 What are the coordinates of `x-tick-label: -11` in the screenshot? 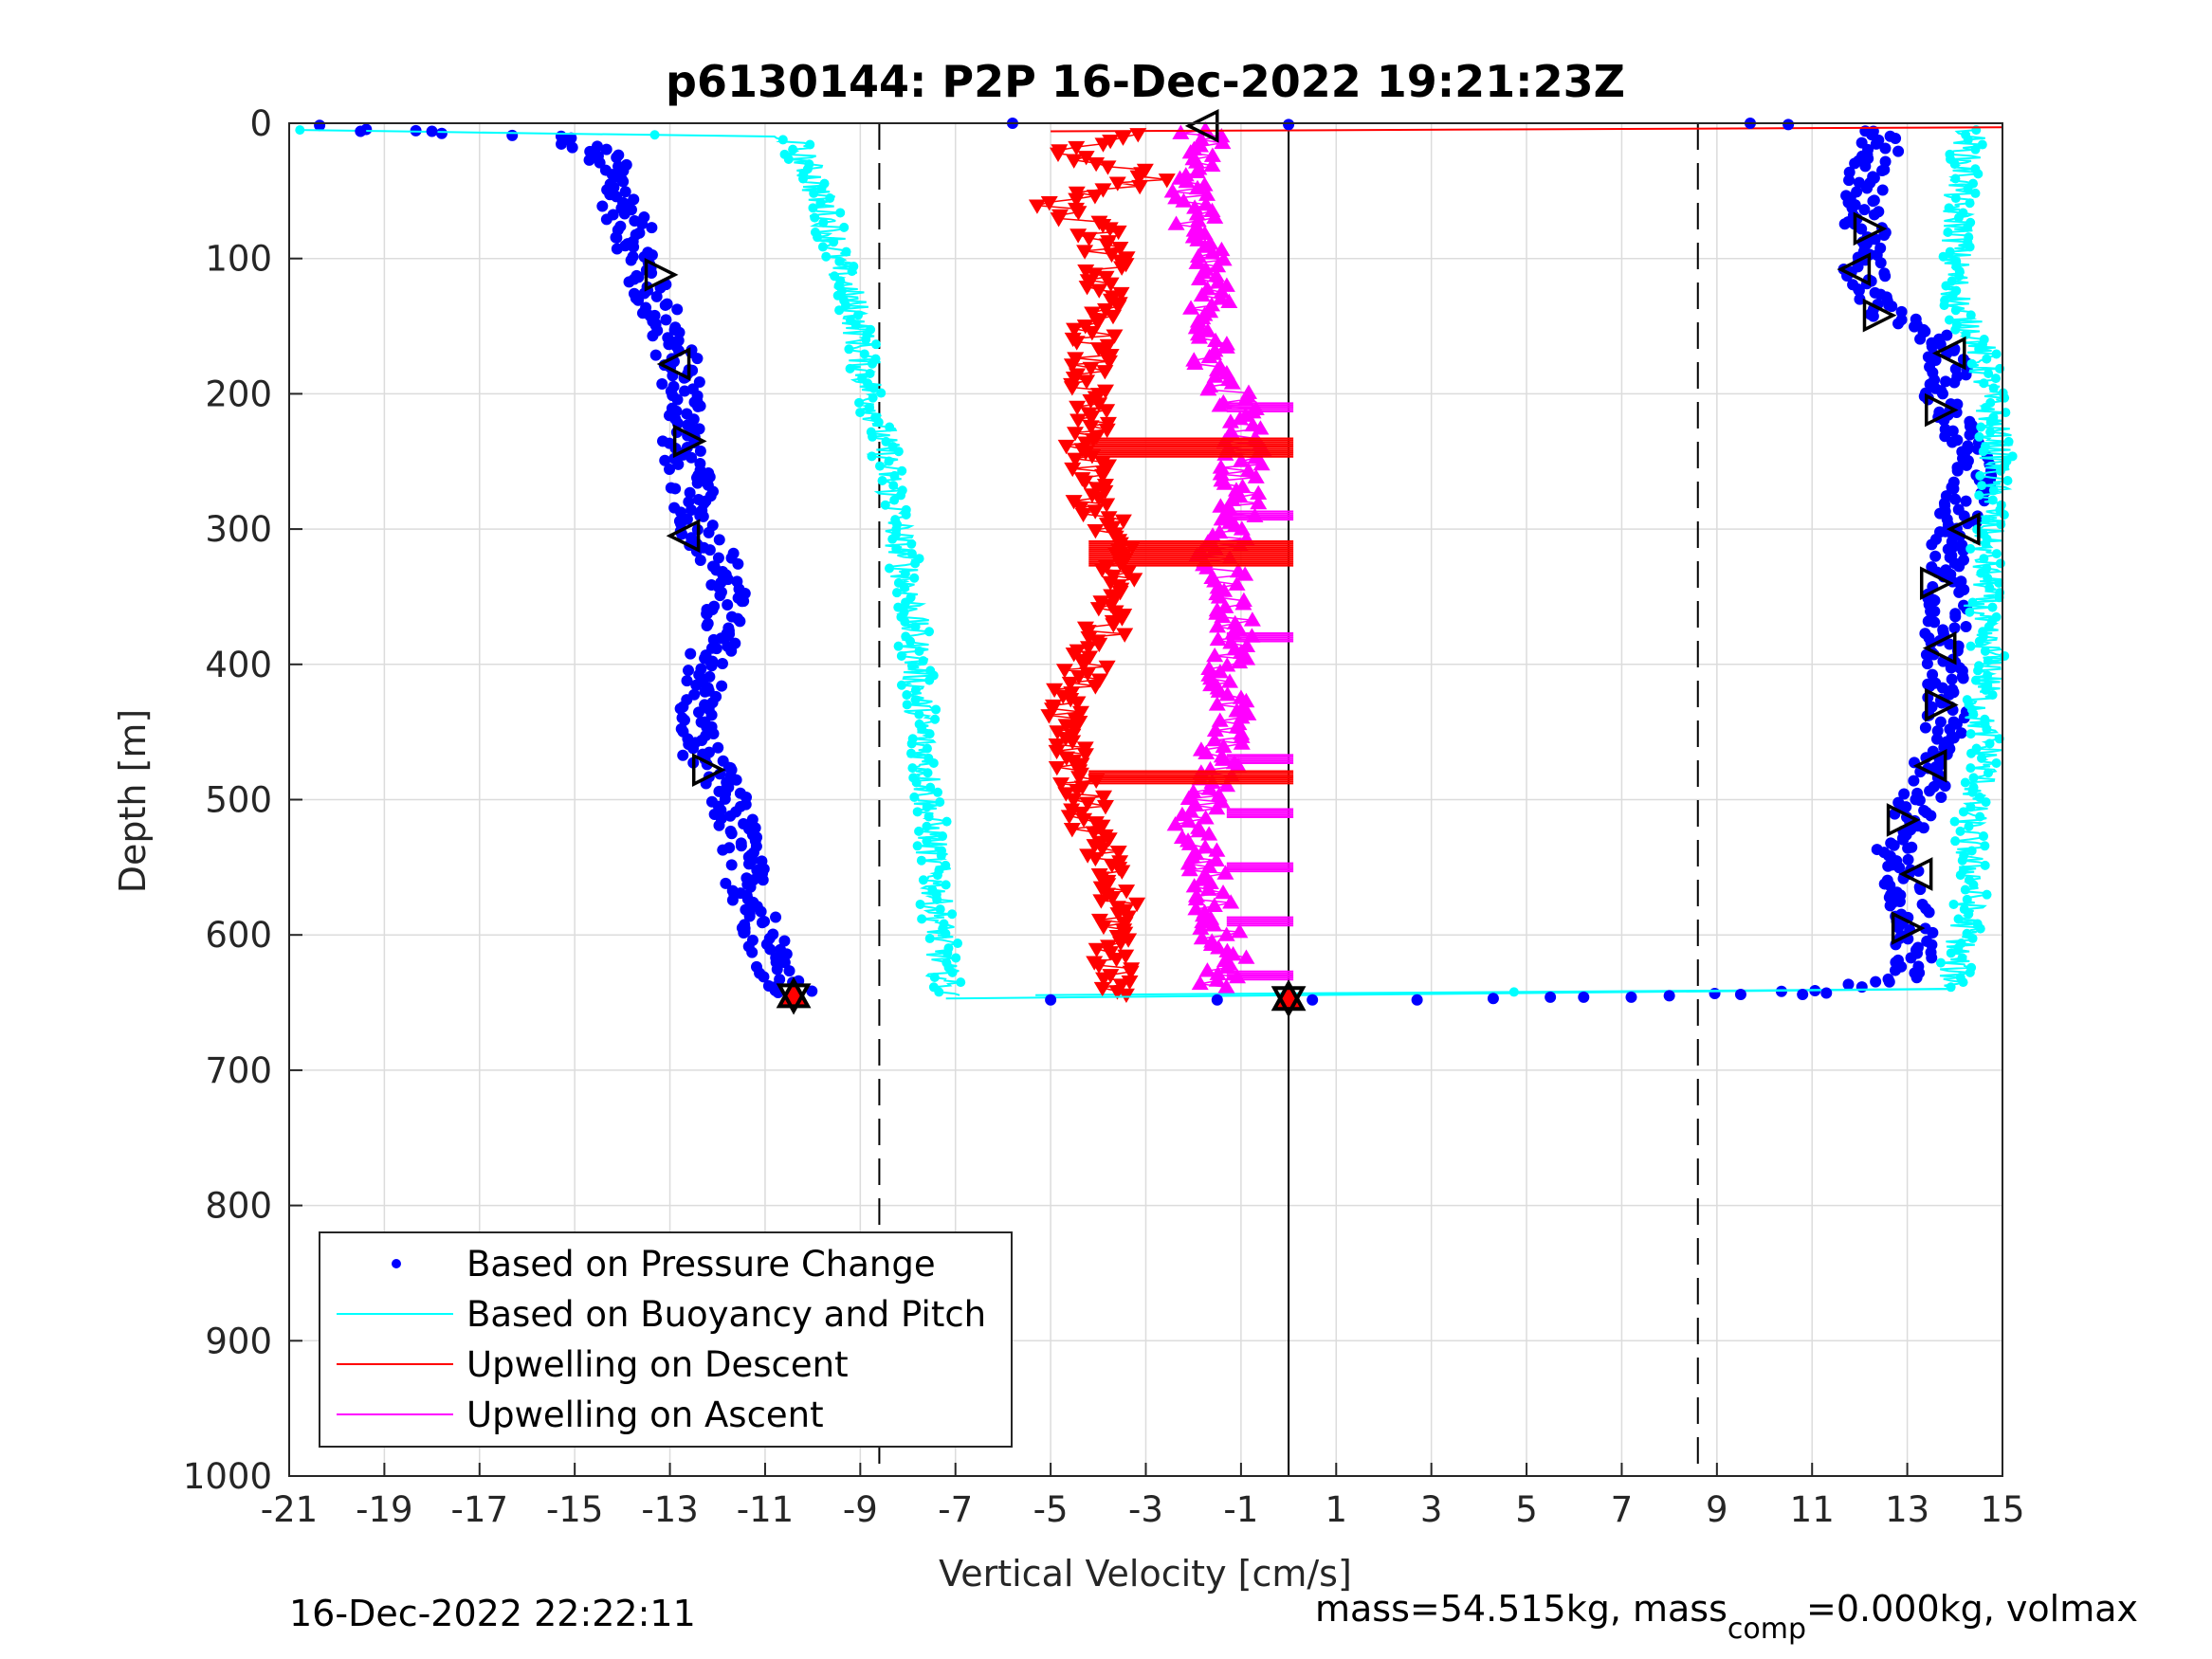 It's located at (765, 1509).